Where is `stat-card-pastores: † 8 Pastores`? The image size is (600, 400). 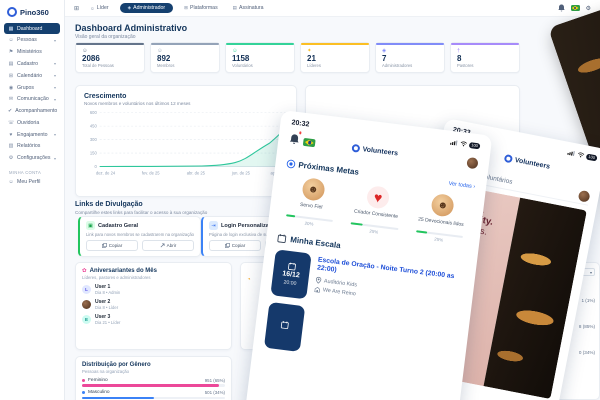 stat-card-pastores: † 8 Pastores is located at coordinates (485, 58).